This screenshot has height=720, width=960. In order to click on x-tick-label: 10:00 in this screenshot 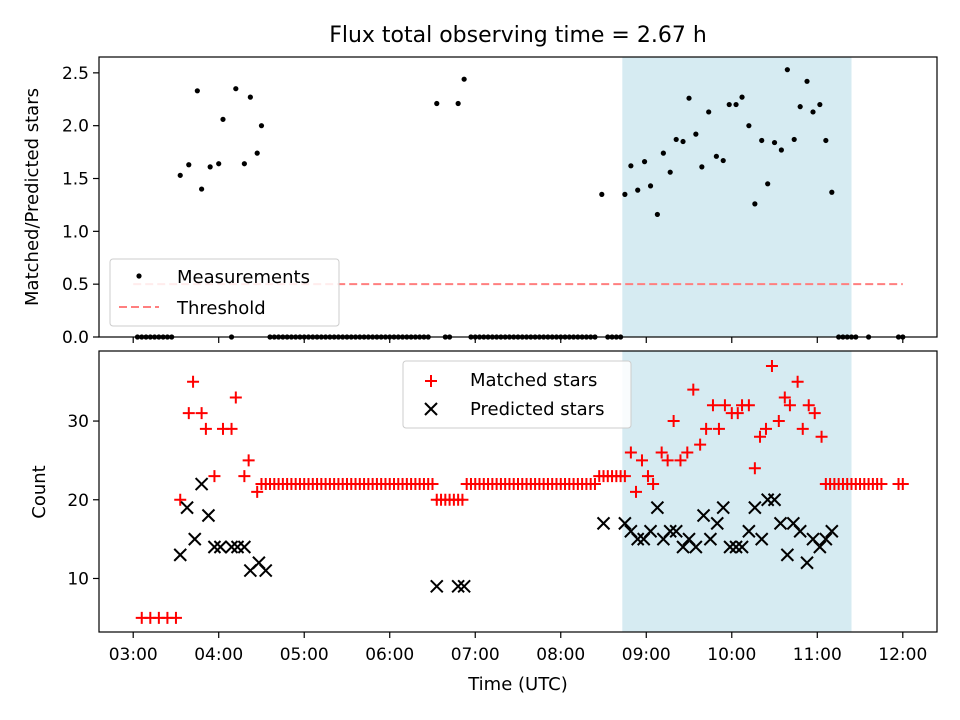, I will do `click(731, 655)`.